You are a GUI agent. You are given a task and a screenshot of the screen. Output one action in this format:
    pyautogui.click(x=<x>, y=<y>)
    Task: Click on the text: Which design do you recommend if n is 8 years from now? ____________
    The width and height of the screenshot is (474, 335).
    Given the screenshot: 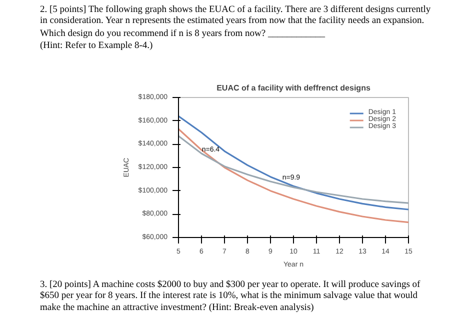 What is the action you would take?
    pyautogui.click(x=183, y=34)
    